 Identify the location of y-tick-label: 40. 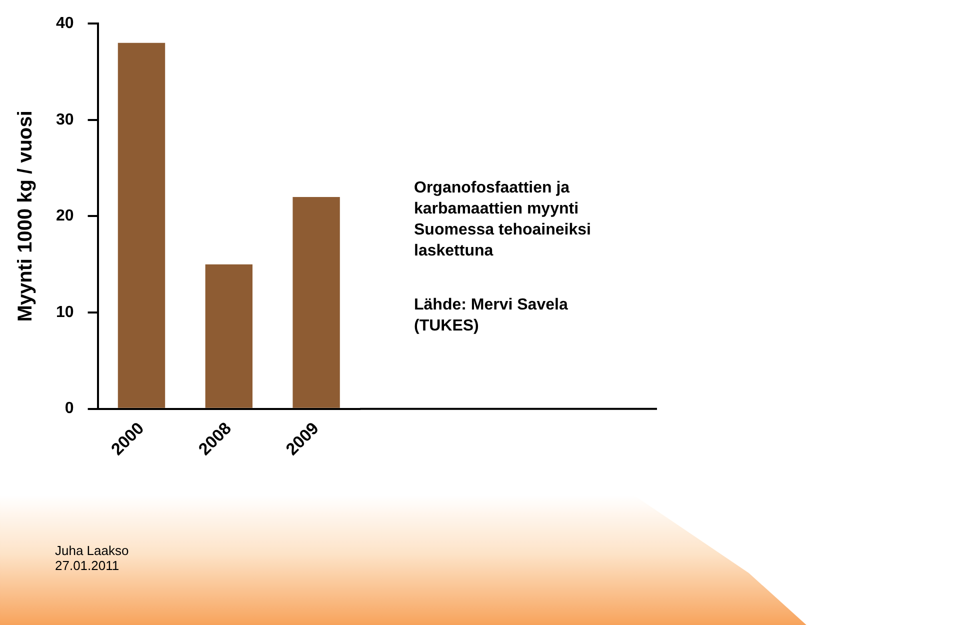
(65, 23).